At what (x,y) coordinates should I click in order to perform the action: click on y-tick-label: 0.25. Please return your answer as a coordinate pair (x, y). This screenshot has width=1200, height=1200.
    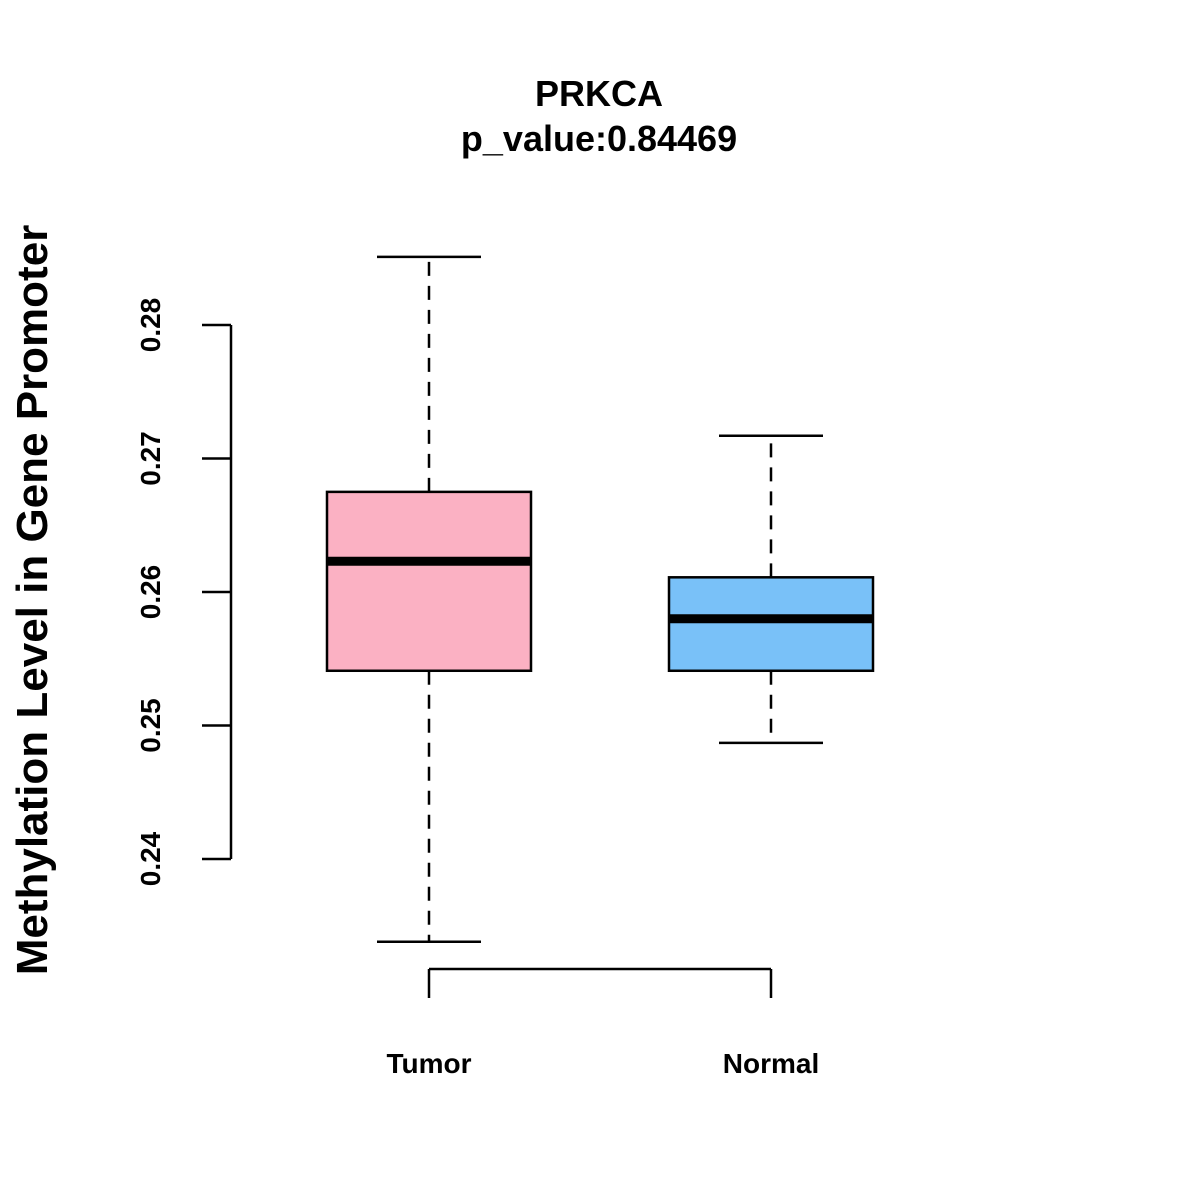
    Looking at the image, I should click on (150, 725).